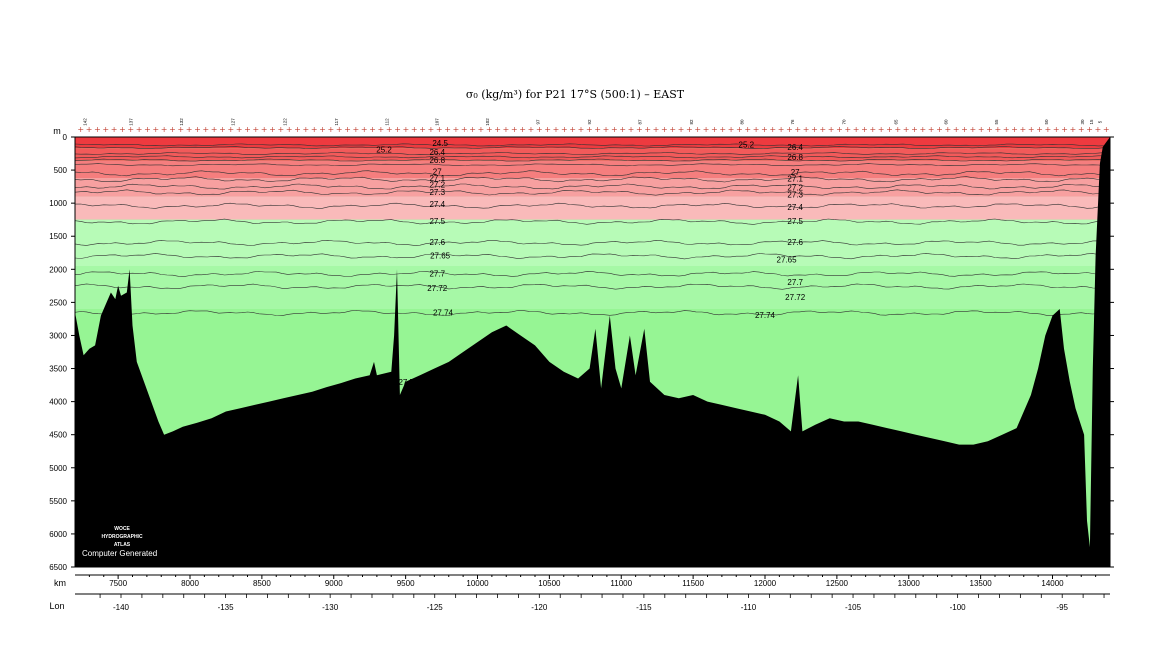 This screenshot has height=650, width=1150. I want to click on lon-tick-label: -110, so click(749, 607).